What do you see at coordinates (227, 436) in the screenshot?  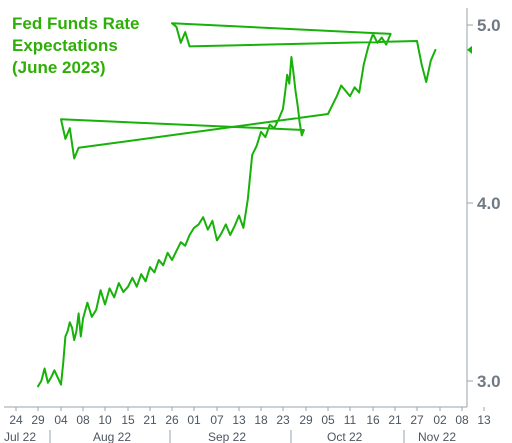 I see `x-month-label: Sep 22` at bounding box center [227, 436].